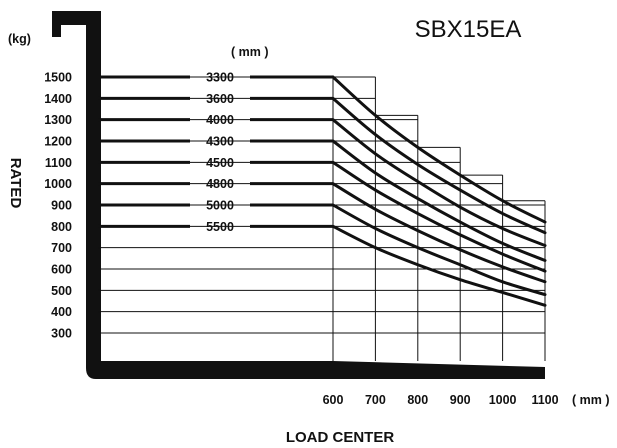  Describe the element at coordinates (61, 312) in the screenshot. I see `y-tick-label: 400` at that location.